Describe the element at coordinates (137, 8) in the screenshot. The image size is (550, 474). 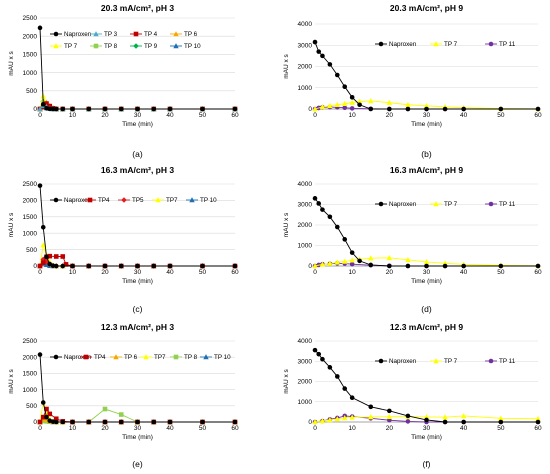
I see `chart-title: 20.3 mA/cm², pH 3` at that location.